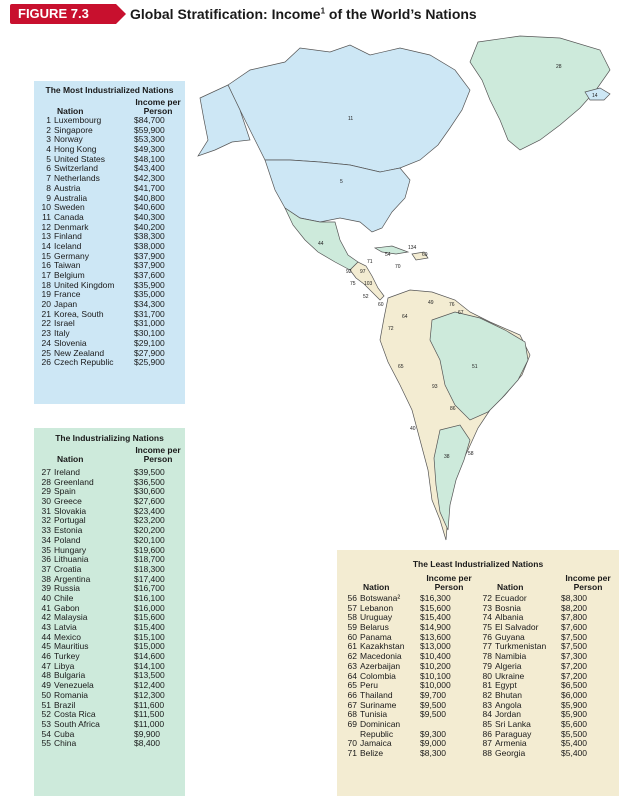  Describe the element at coordinates (431, 303) in the screenshot. I see `map-label: 49` at that location.